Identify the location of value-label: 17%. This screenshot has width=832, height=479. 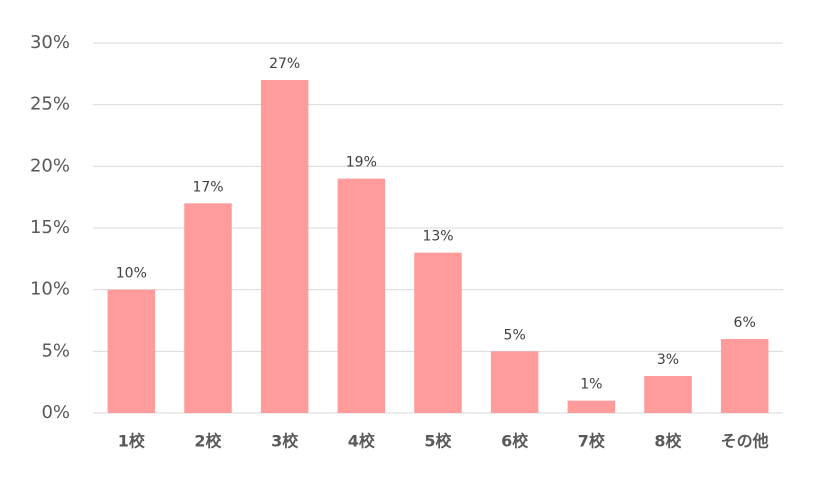
(207, 187).